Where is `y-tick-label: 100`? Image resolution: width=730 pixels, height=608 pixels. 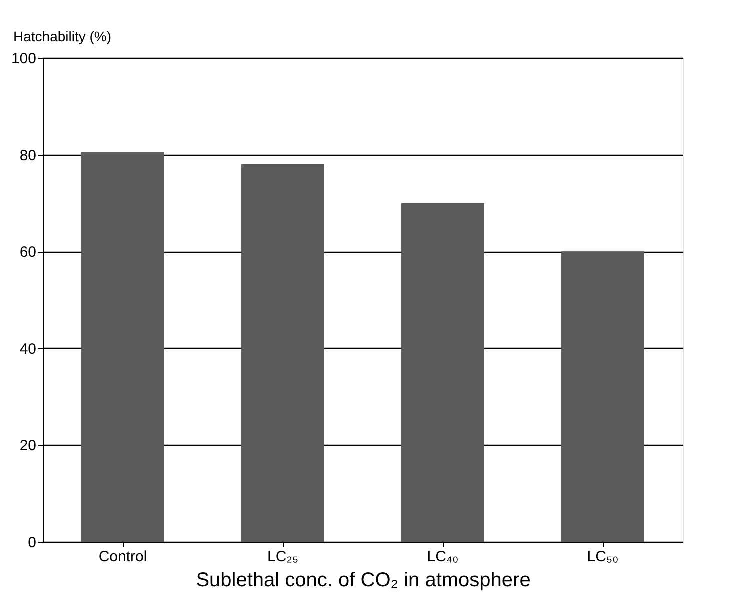
y-tick-label: 100 is located at coordinates (23, 59).